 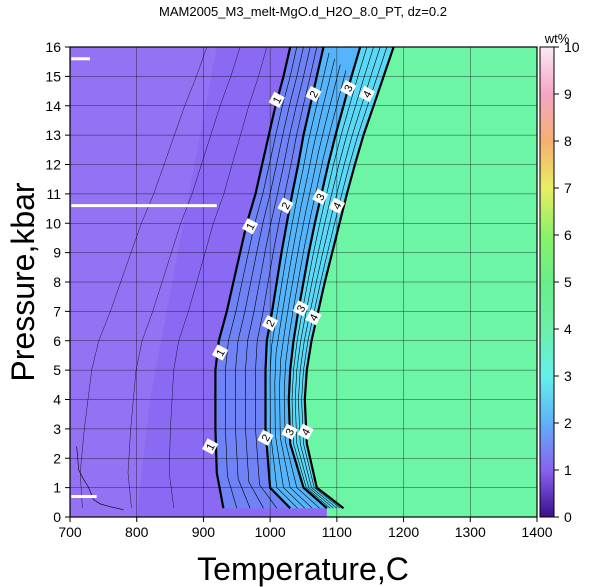 What do you see at coordinates (270, 532) in the screenshot?
I see `x-tick-label: 1000` at bounding box center [270, 532].